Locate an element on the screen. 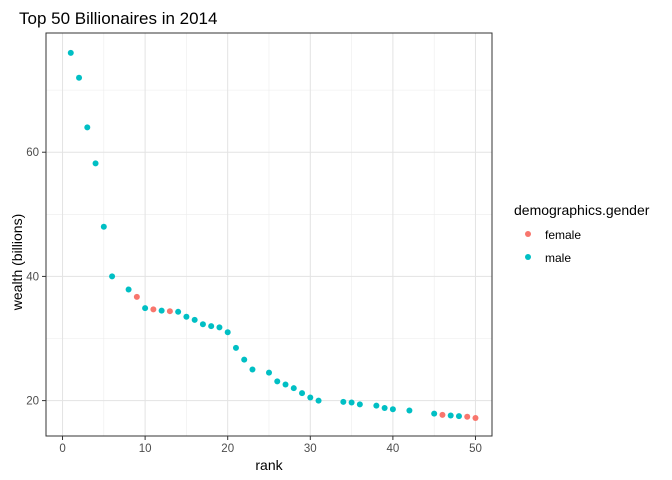 This screenshot has height=480, width=672. legend-key-female is located at coordinates (528, 234).